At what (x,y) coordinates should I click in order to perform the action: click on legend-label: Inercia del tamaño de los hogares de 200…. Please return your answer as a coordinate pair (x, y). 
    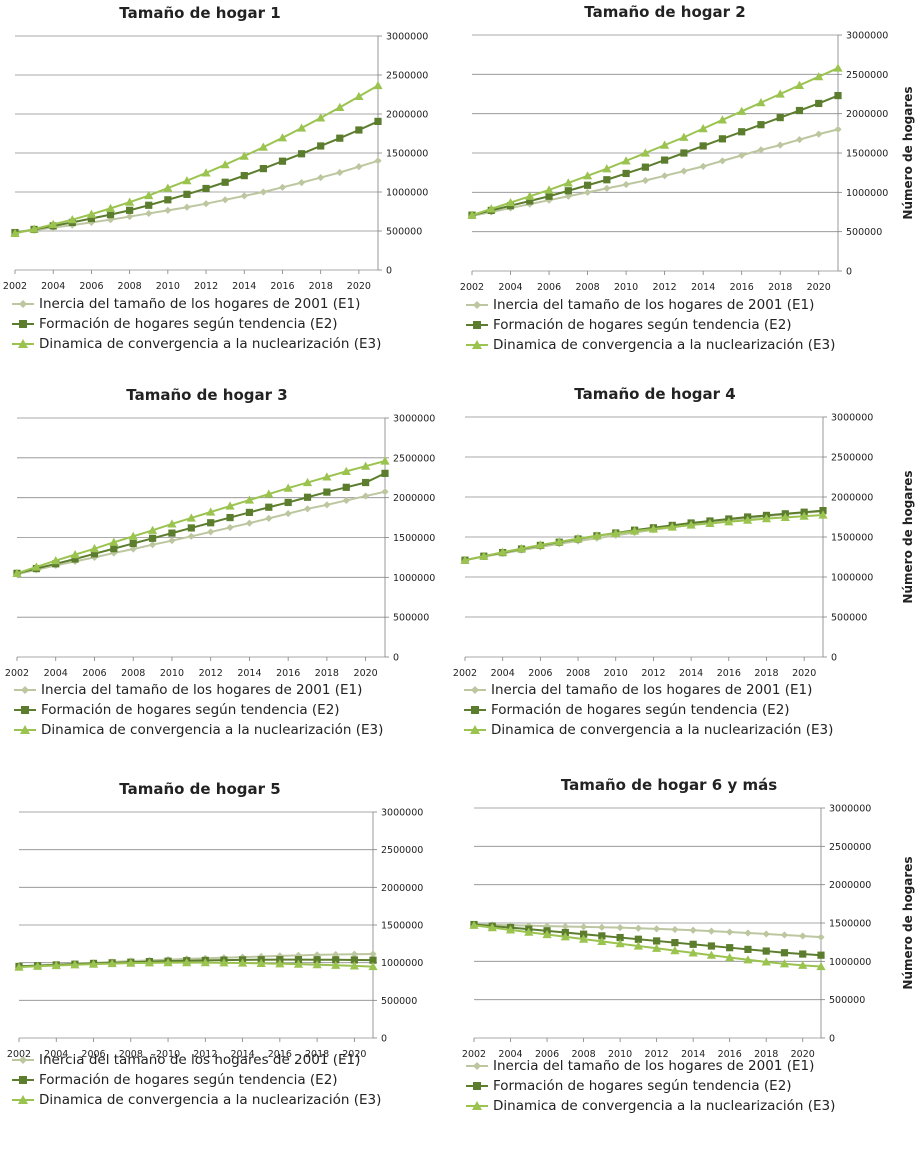
    Looking at the image, I should click on (200, 304).